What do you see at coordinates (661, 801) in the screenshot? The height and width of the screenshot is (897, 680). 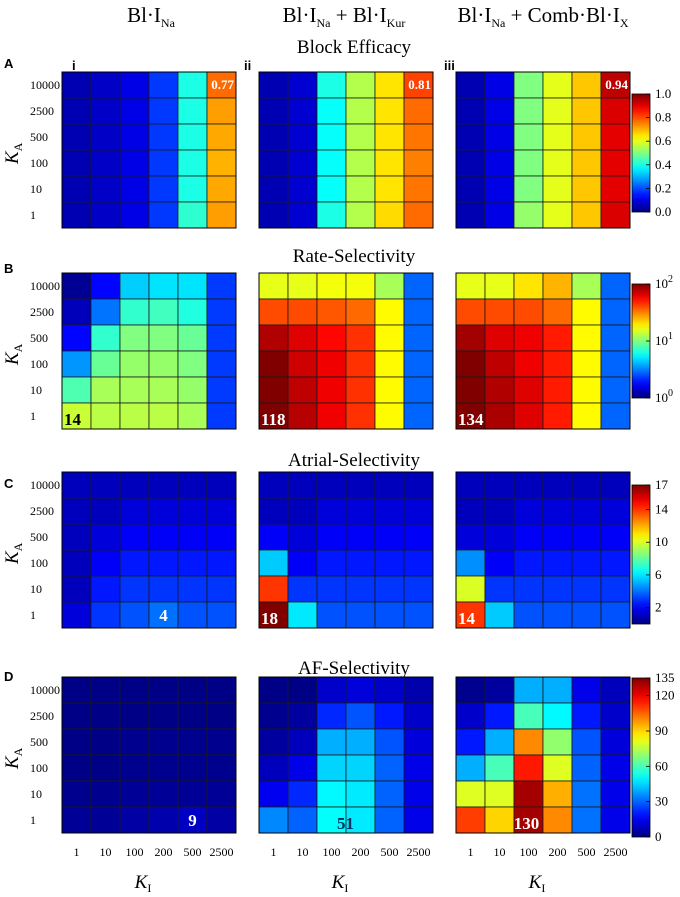 I see `colorbar-tick-label: 30` at bounding box center [661, 801].